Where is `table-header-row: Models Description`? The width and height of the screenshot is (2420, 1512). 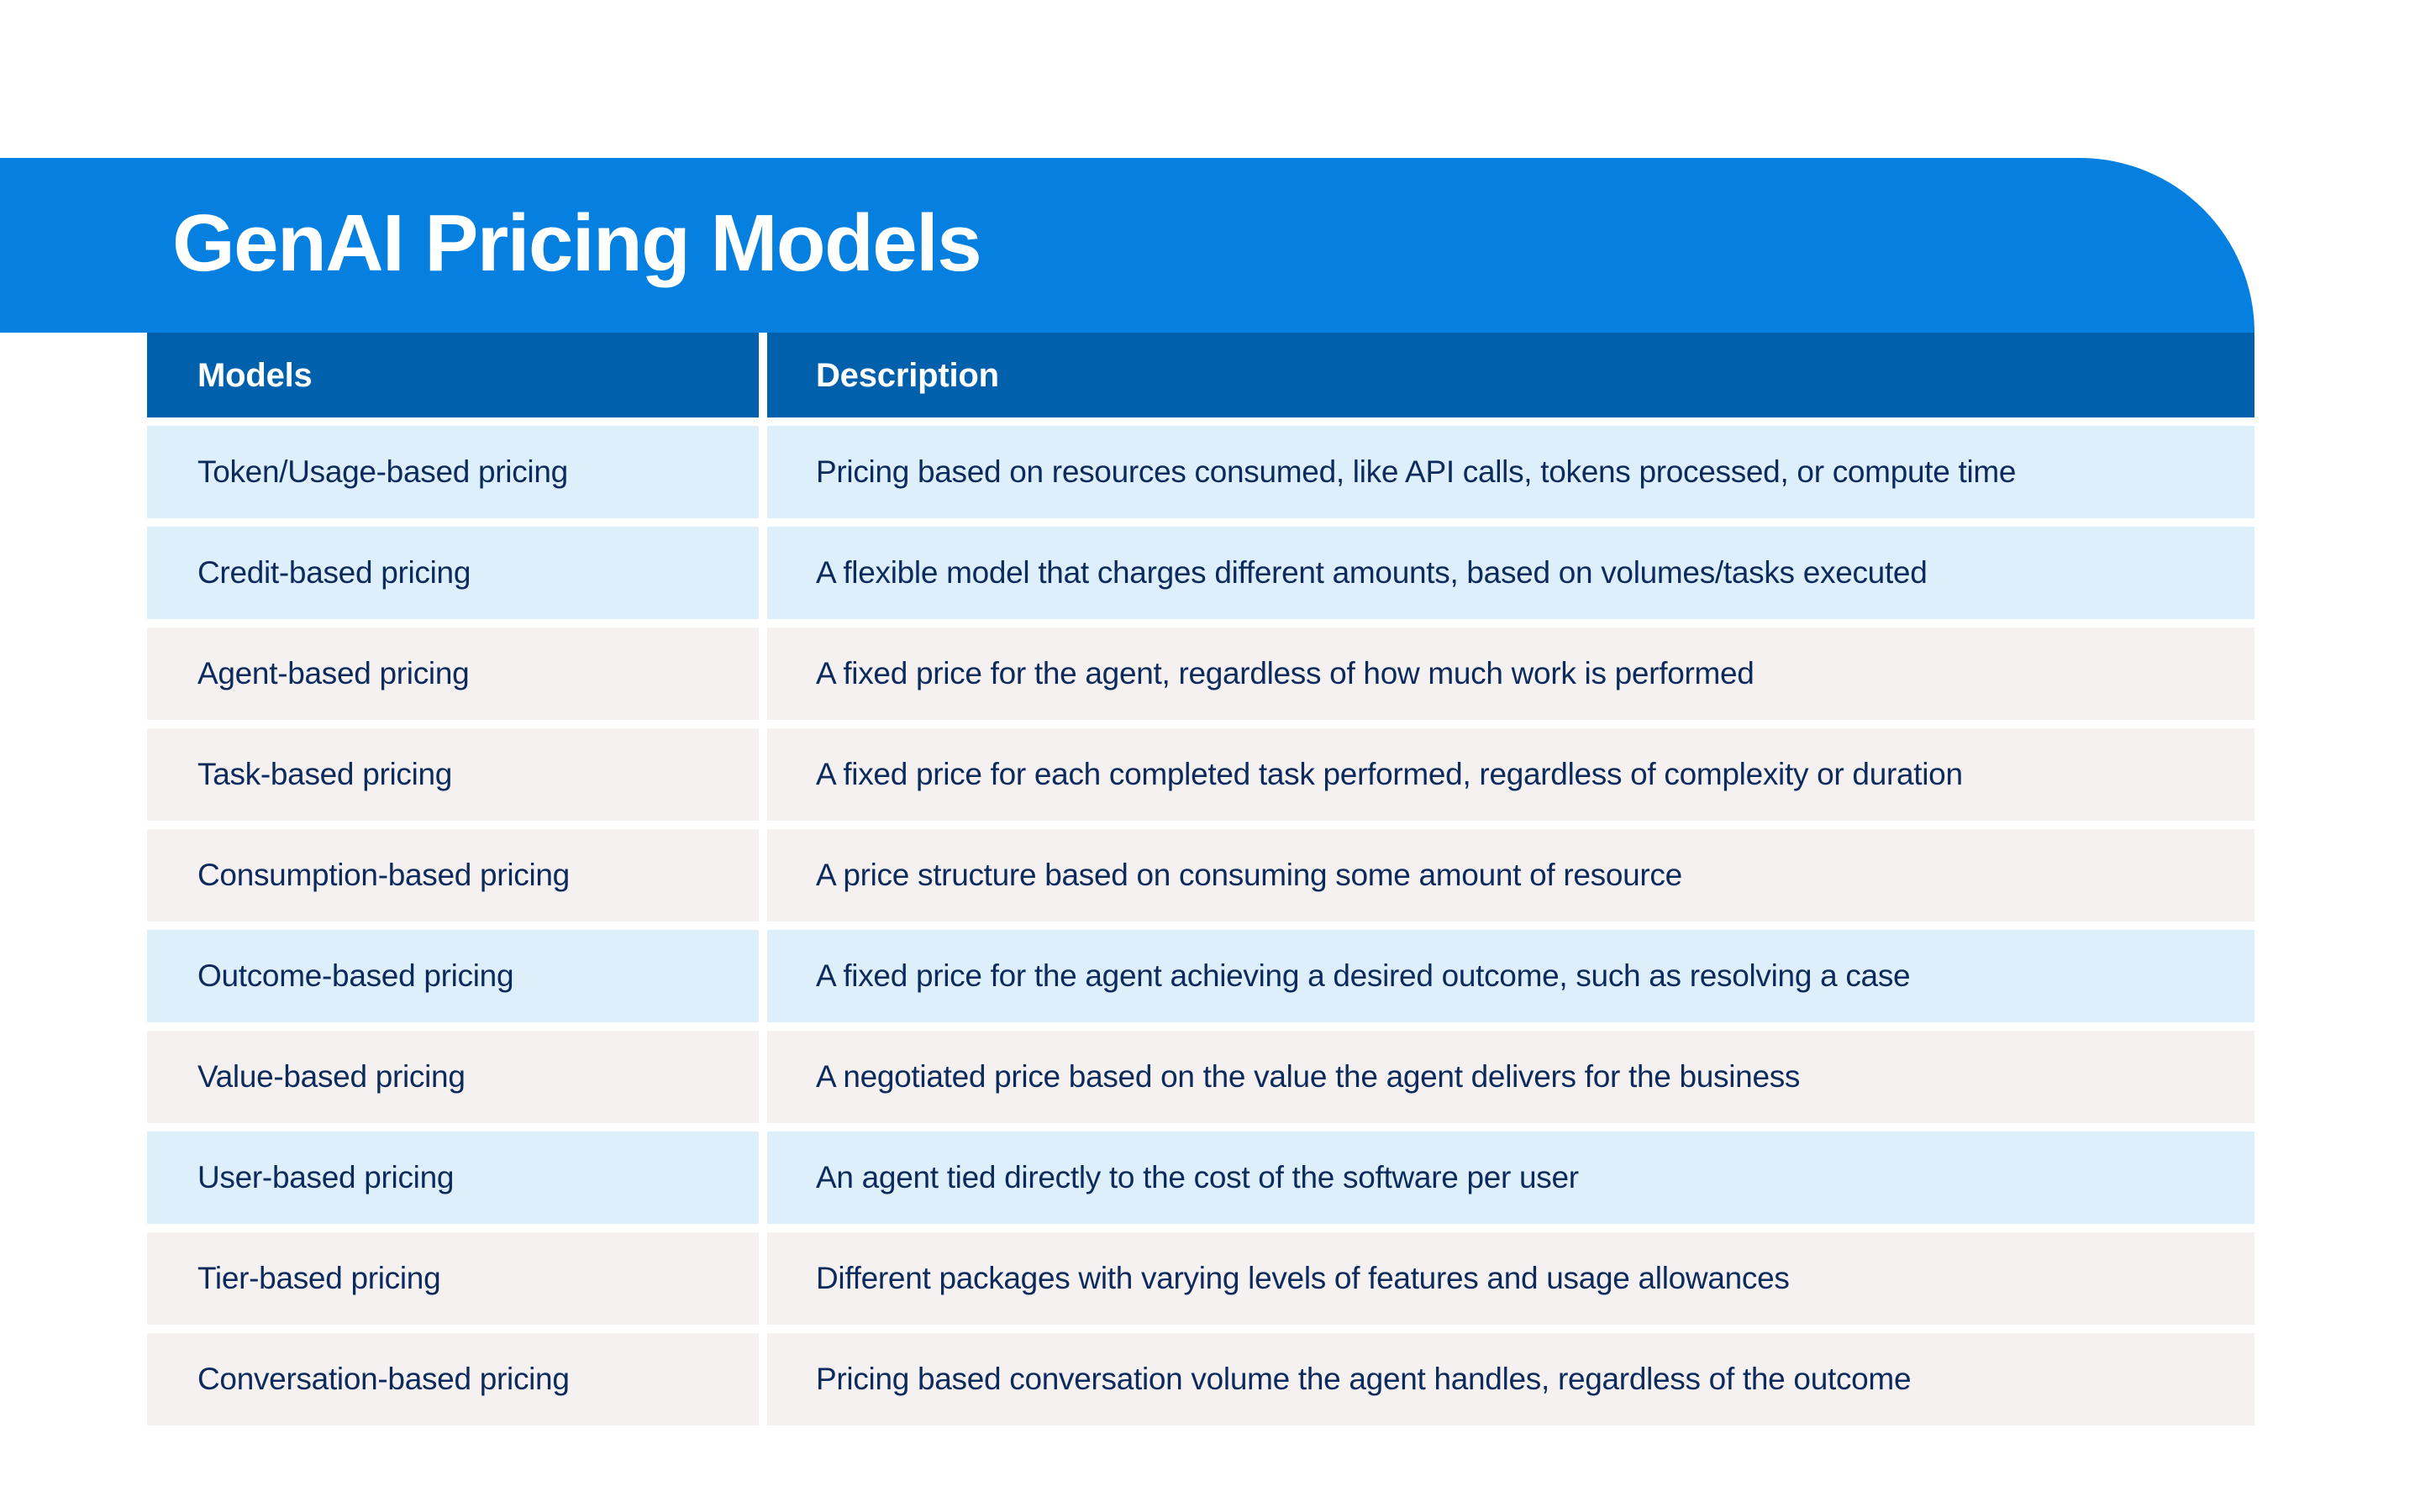
table-header-row: Models Description is located at coordinates (1200, 375).